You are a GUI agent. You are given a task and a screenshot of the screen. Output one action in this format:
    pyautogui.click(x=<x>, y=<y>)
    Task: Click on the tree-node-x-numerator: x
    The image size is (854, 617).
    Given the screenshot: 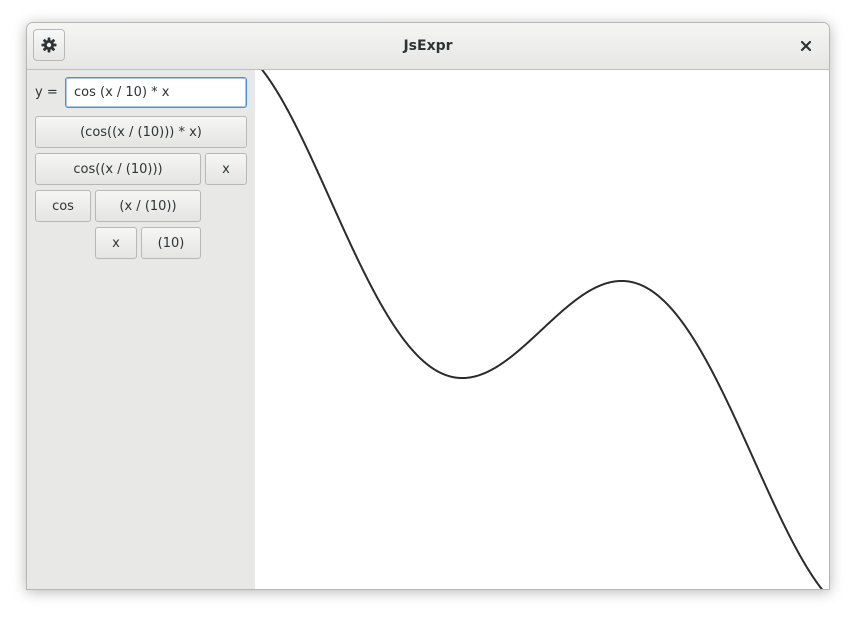 What is the action you would take?
    pyautogui.click(x=116, y=243)
    